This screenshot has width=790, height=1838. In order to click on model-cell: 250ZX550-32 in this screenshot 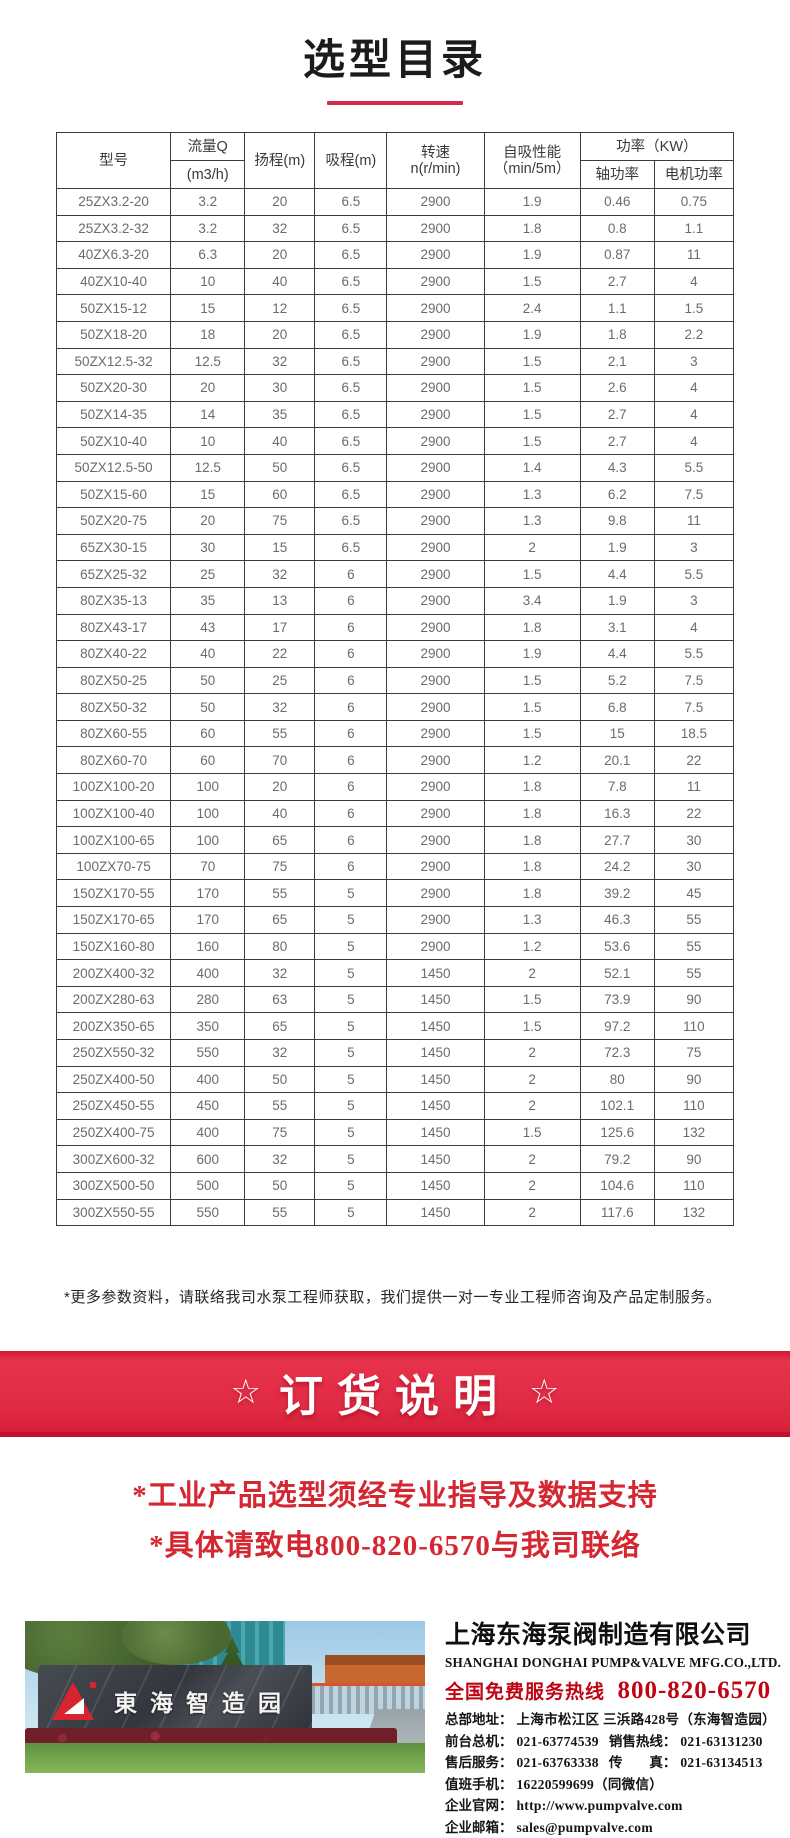, I will do `click(113, 1053)`.